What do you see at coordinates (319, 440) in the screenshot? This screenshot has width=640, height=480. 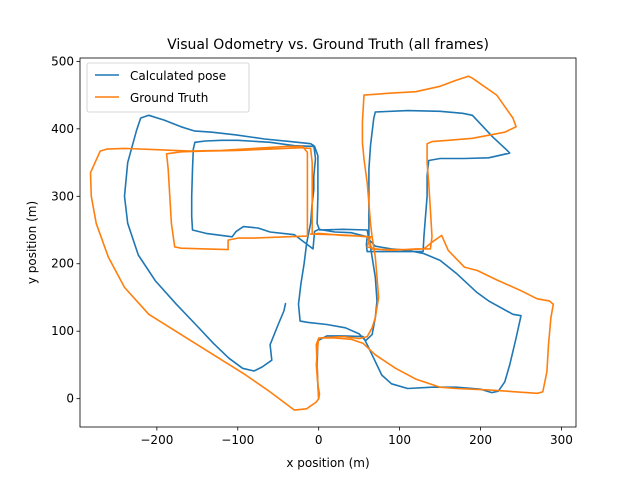 I see `x-tick-label: 0` at bounding box center [319, 440].